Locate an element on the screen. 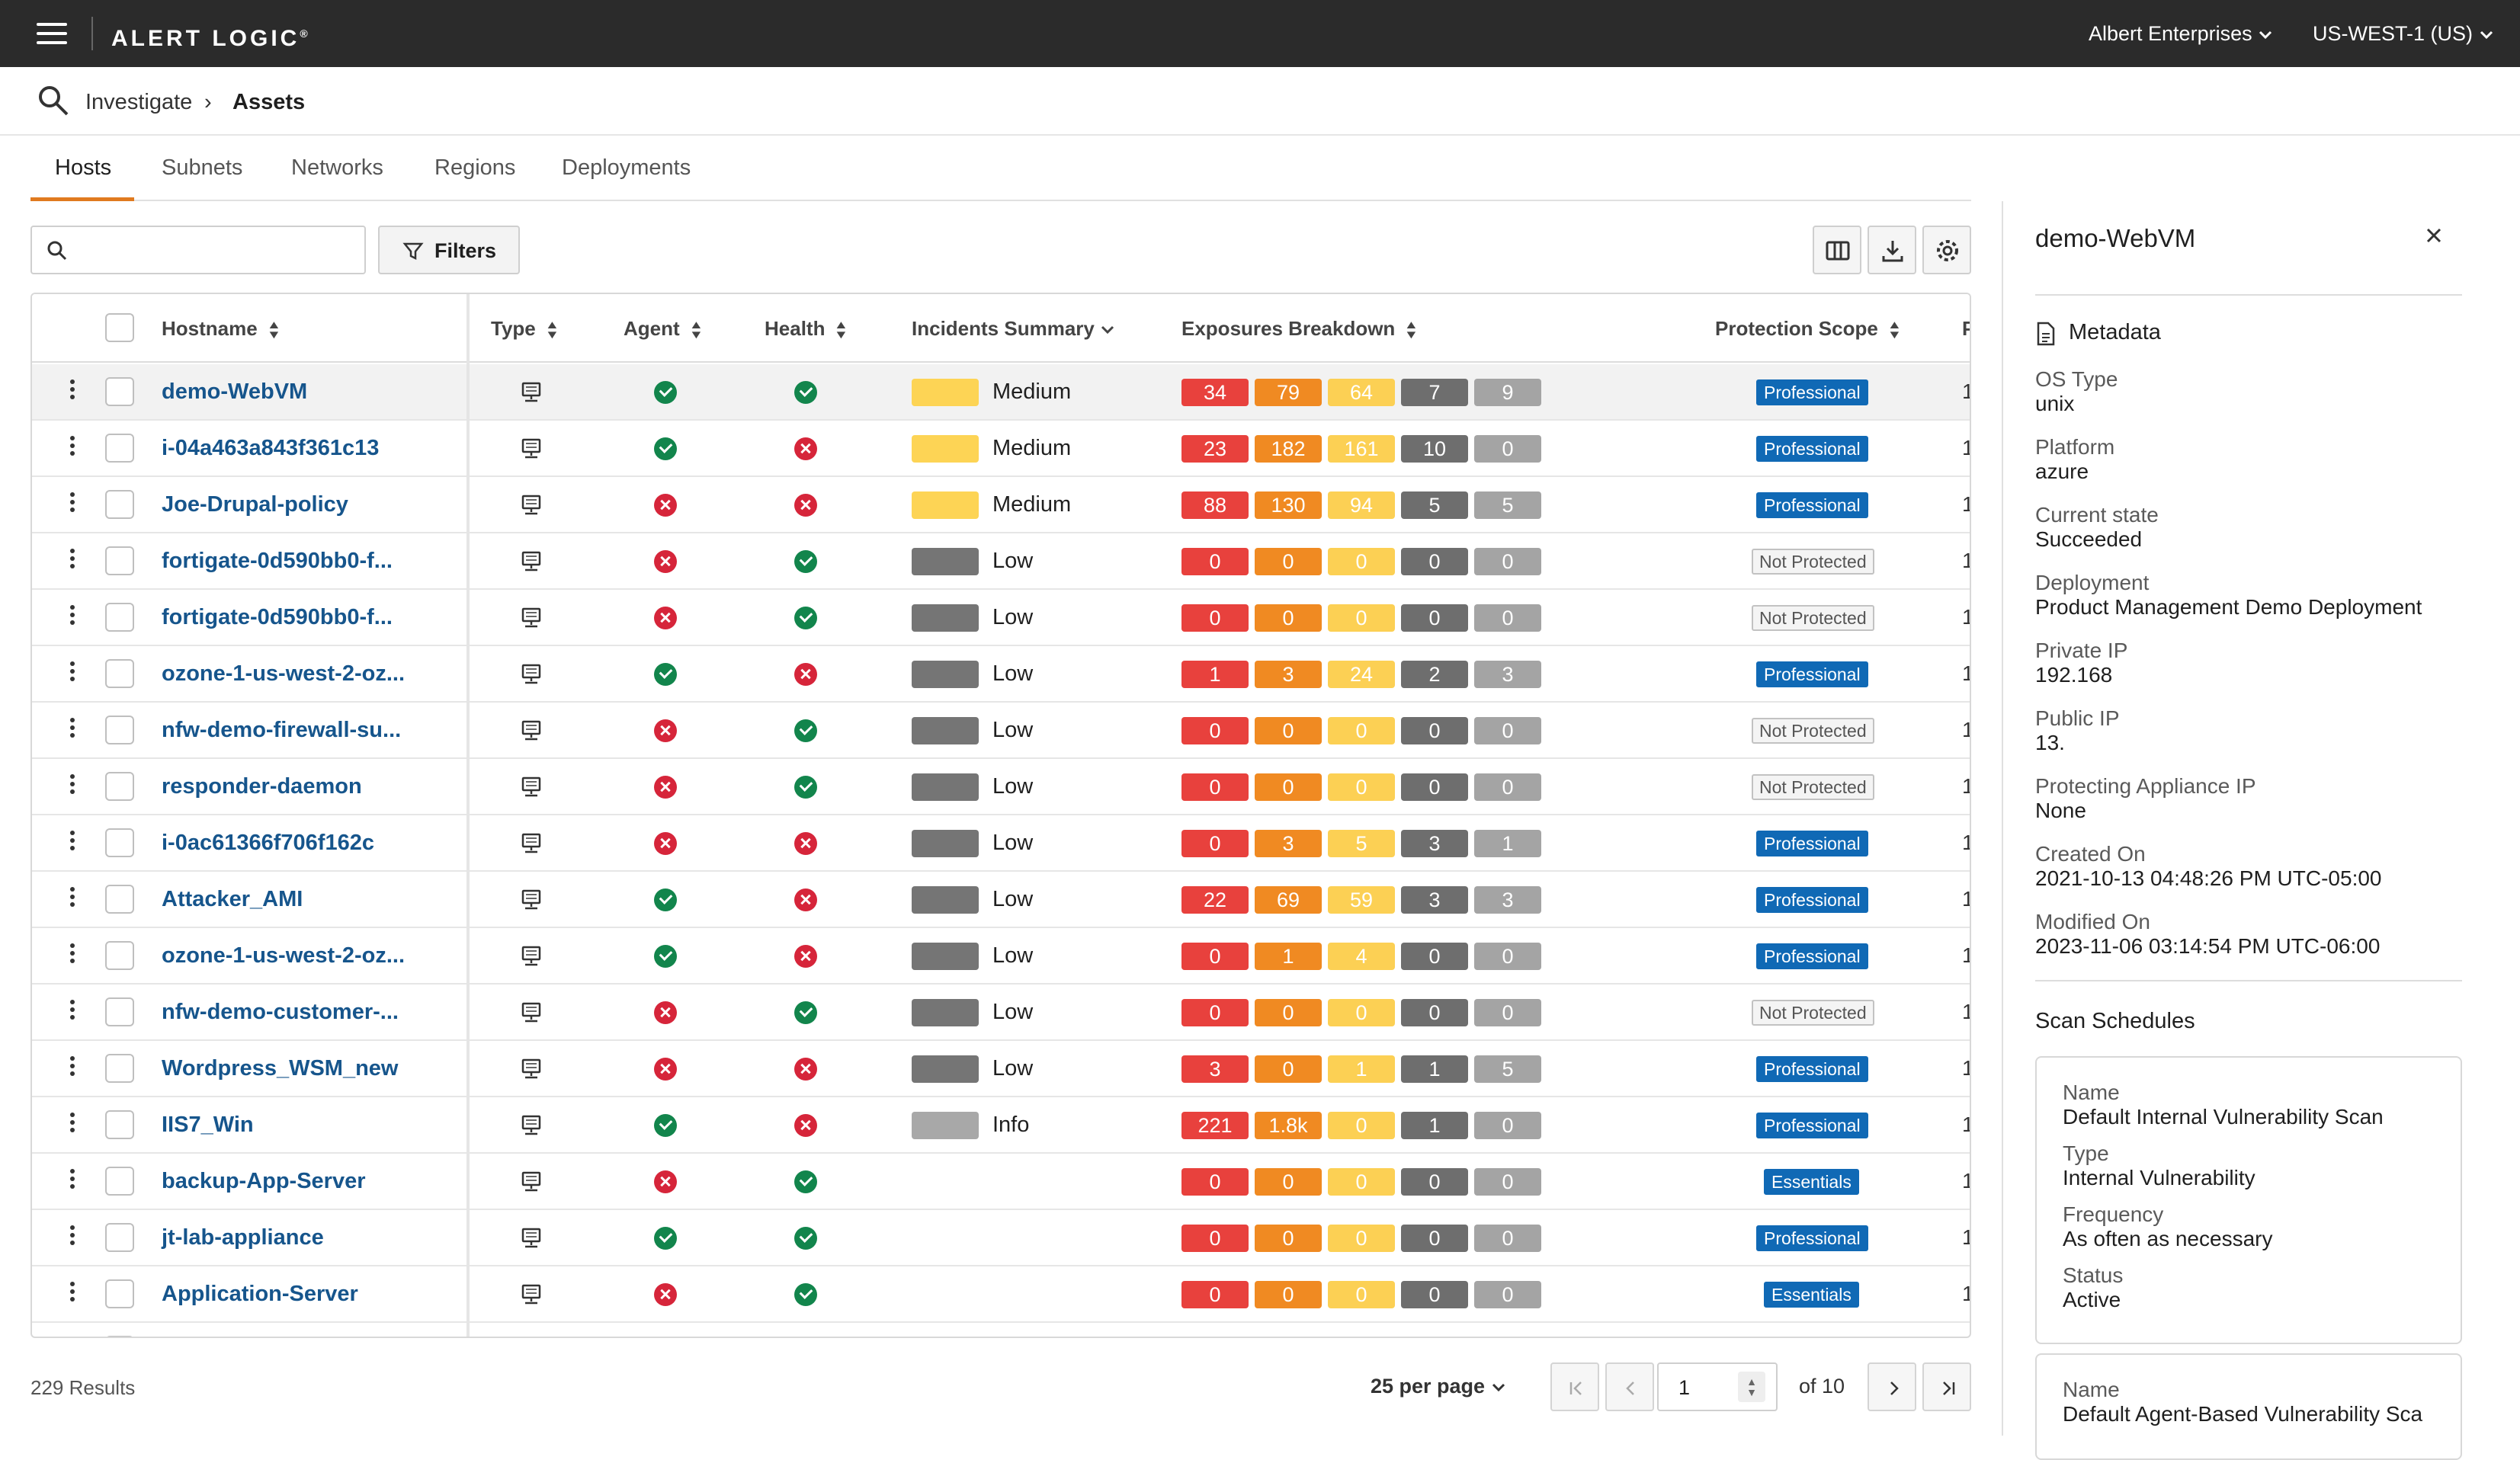 This screenshot has width=2520, height=1460. table-row: backup-App-Server00000Essentials1 is located at coordinates (1001, 1182).